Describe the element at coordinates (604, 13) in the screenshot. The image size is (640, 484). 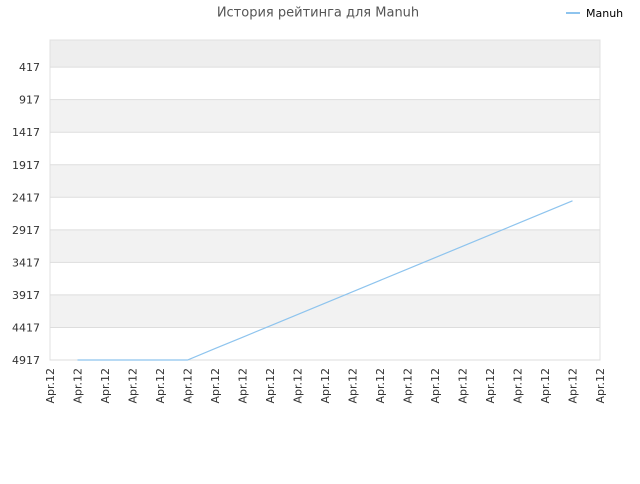
I see `legend-label: Manuh` at that location.